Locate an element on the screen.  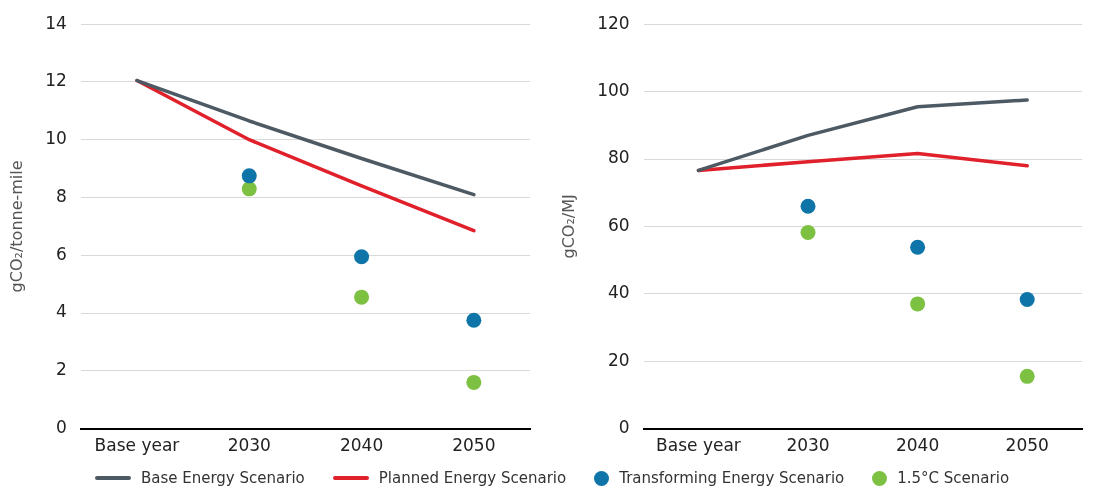
y-tick-label: 8 is located at coordinates (61, 195).